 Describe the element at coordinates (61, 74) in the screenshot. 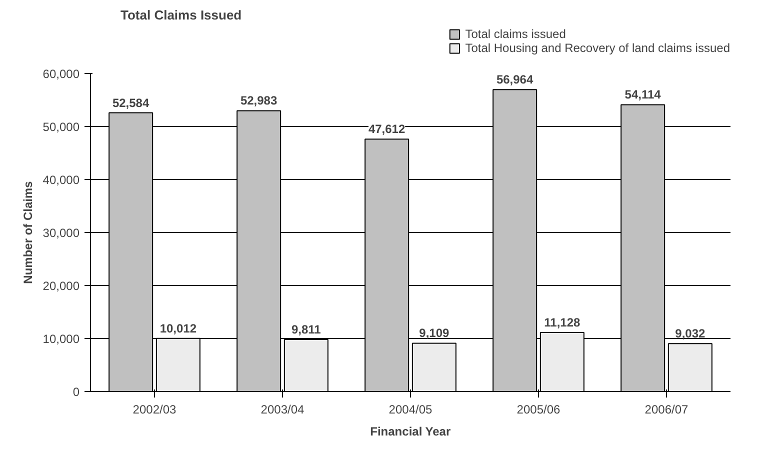

I see `y-tick-label: 60,000` at that location.